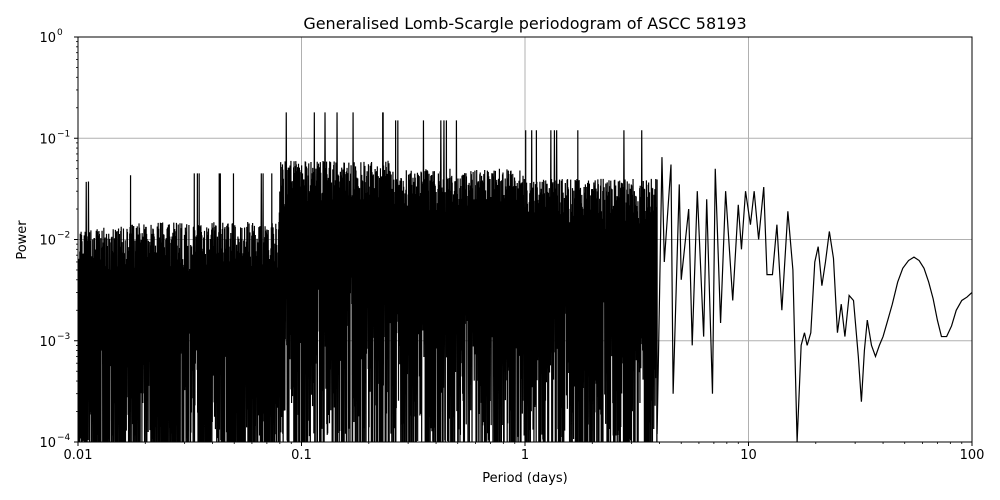 Image resolution: width=1000 pixels, height=500 pixels. What do you see at coordinates (64, 438) in the screenshot?
I see `y-tick-exponent: −4` at bounding box center [64, 438].